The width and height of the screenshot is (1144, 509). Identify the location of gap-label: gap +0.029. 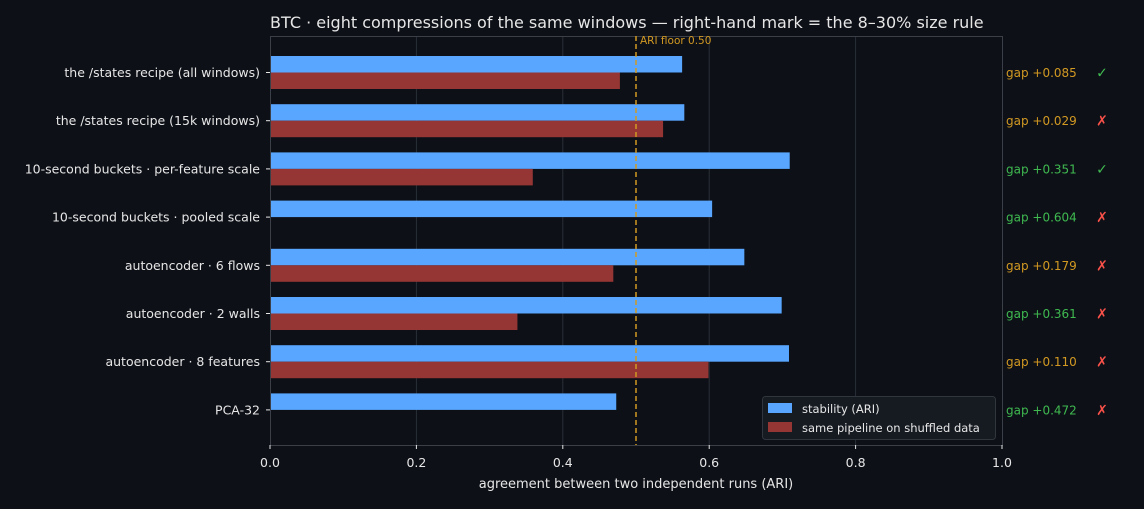
(1041, 121).